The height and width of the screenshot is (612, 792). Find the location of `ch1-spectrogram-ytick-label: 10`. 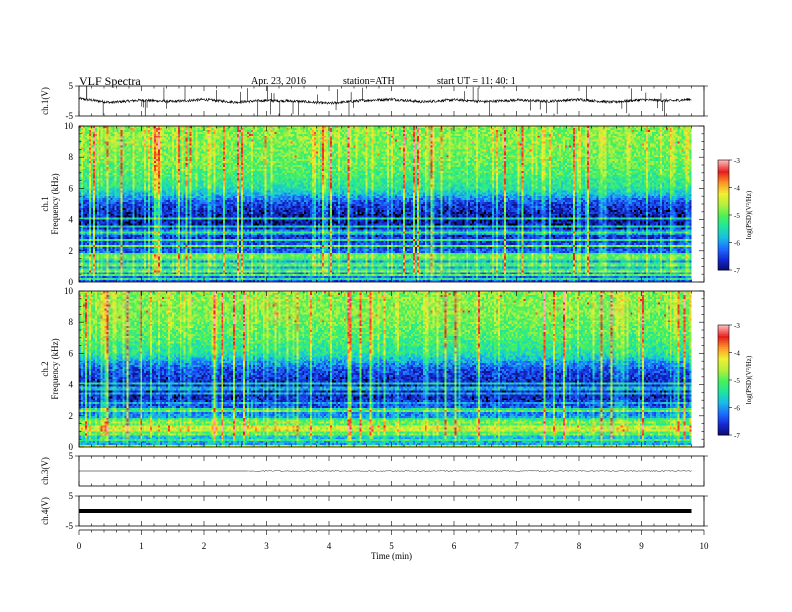

ch1-spectrogram-ytick-label: 10 is located at coordinates (69, 126).